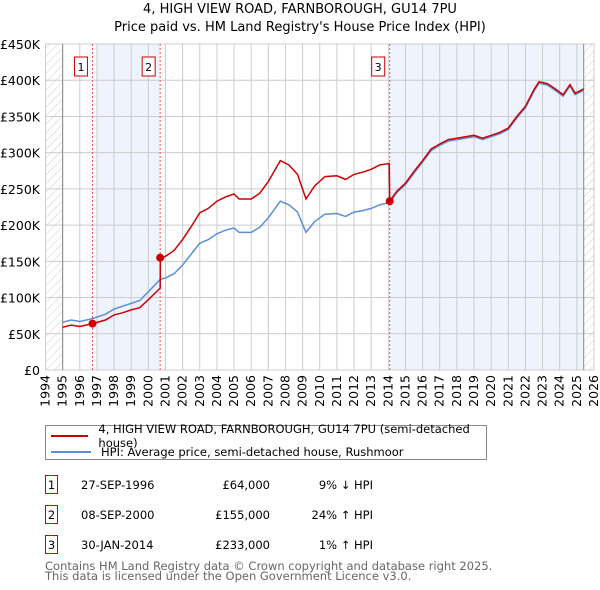  Describe the element at coordinates (233, 391) in the screenshot. I see `x-tick-label: 2005` at that location.